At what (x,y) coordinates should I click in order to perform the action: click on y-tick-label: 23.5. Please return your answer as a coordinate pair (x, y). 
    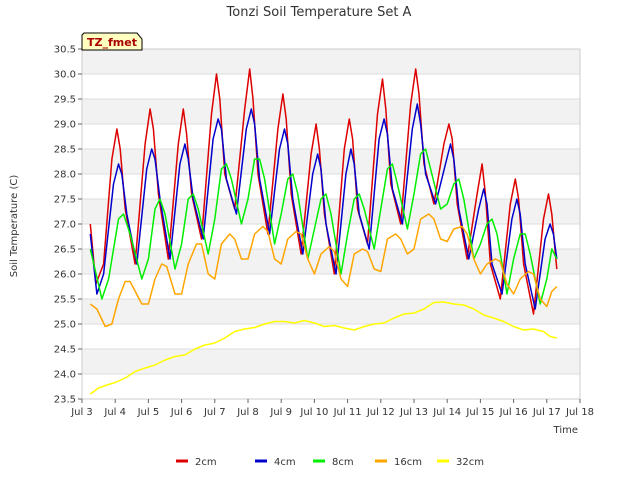
    Looking at the image, I should click on (65, 400).